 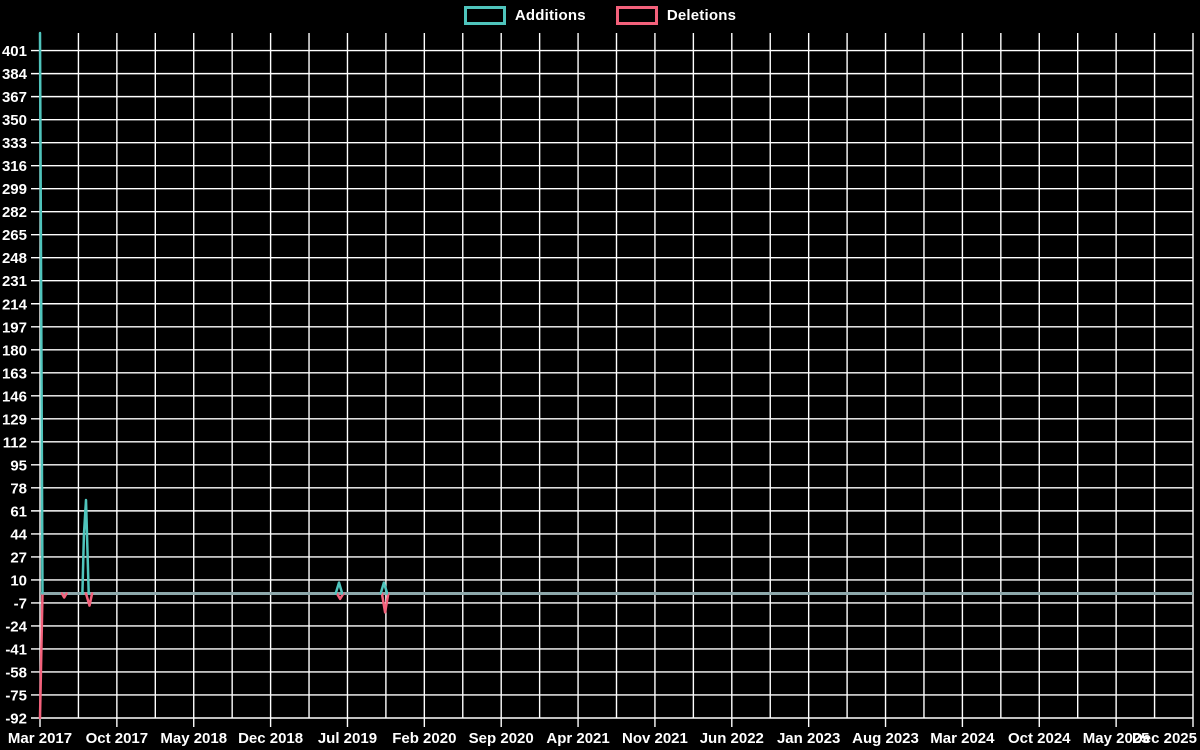 What do you see at coordinates (501, 738) in the screenshot?
I see `x-tick-label: Sep 2020` at bounding box center [501, 738].